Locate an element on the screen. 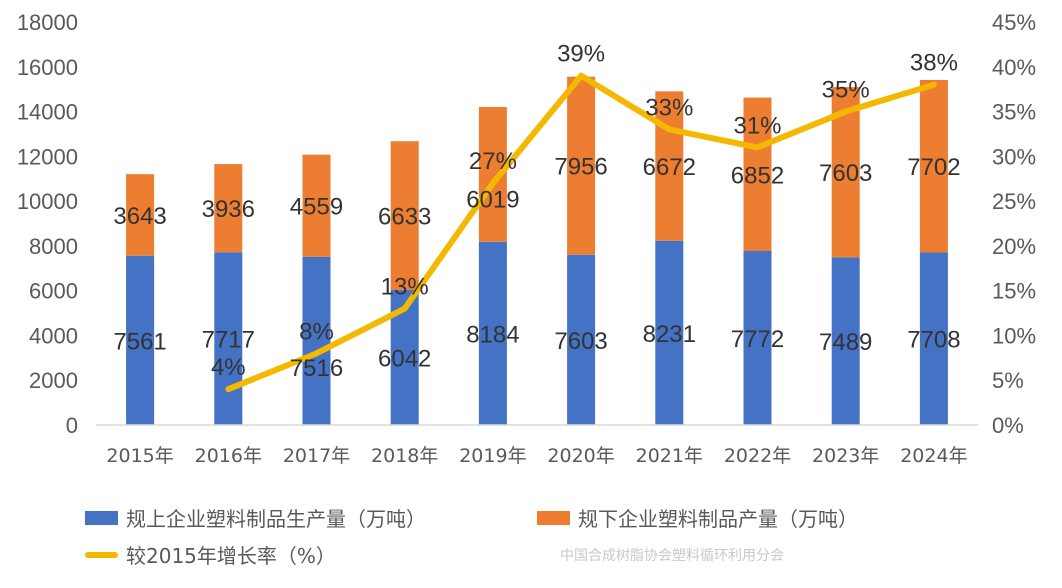  x-axis-tick-label: 2017年 is located at coordinates (316, 456).